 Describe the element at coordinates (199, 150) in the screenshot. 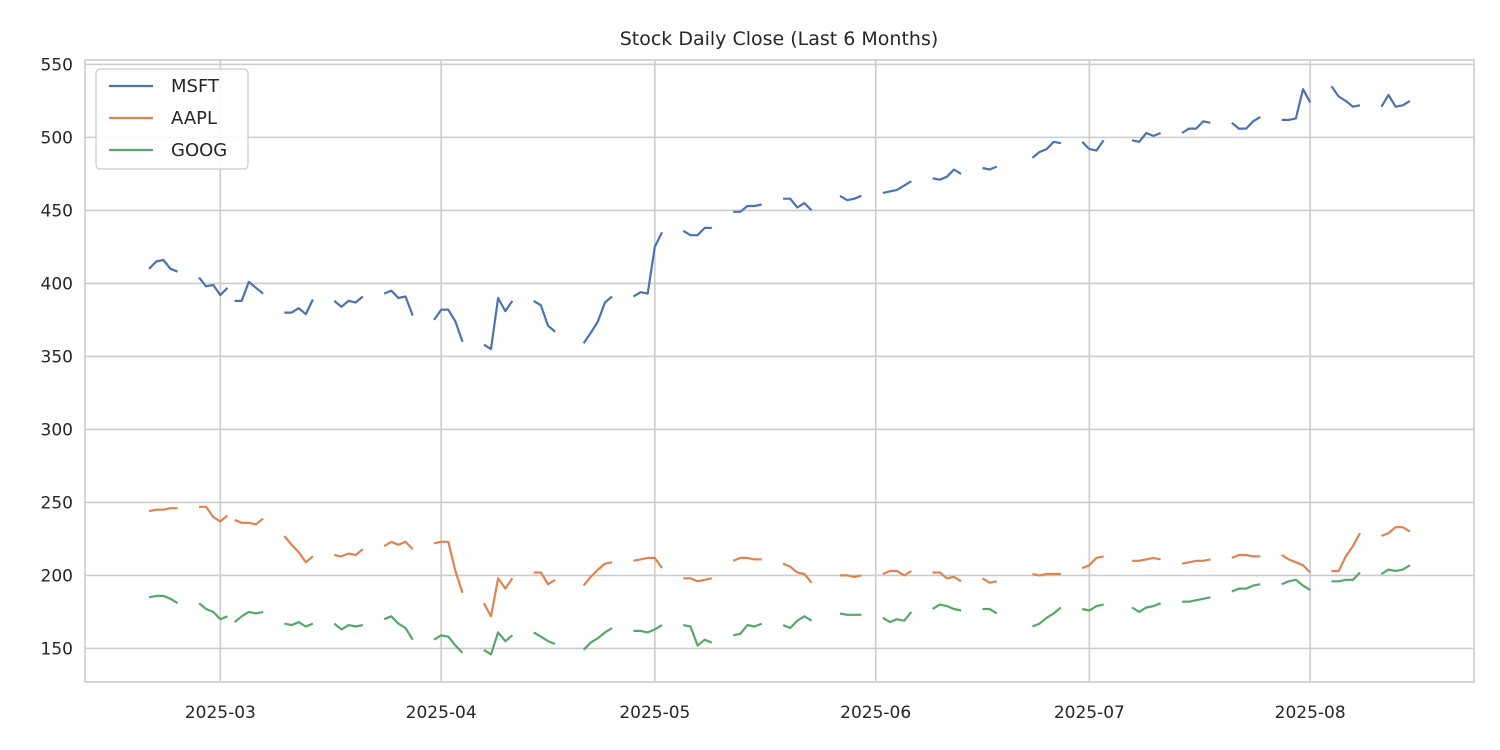

I see `legend-label-goog: GOOG` at that location.